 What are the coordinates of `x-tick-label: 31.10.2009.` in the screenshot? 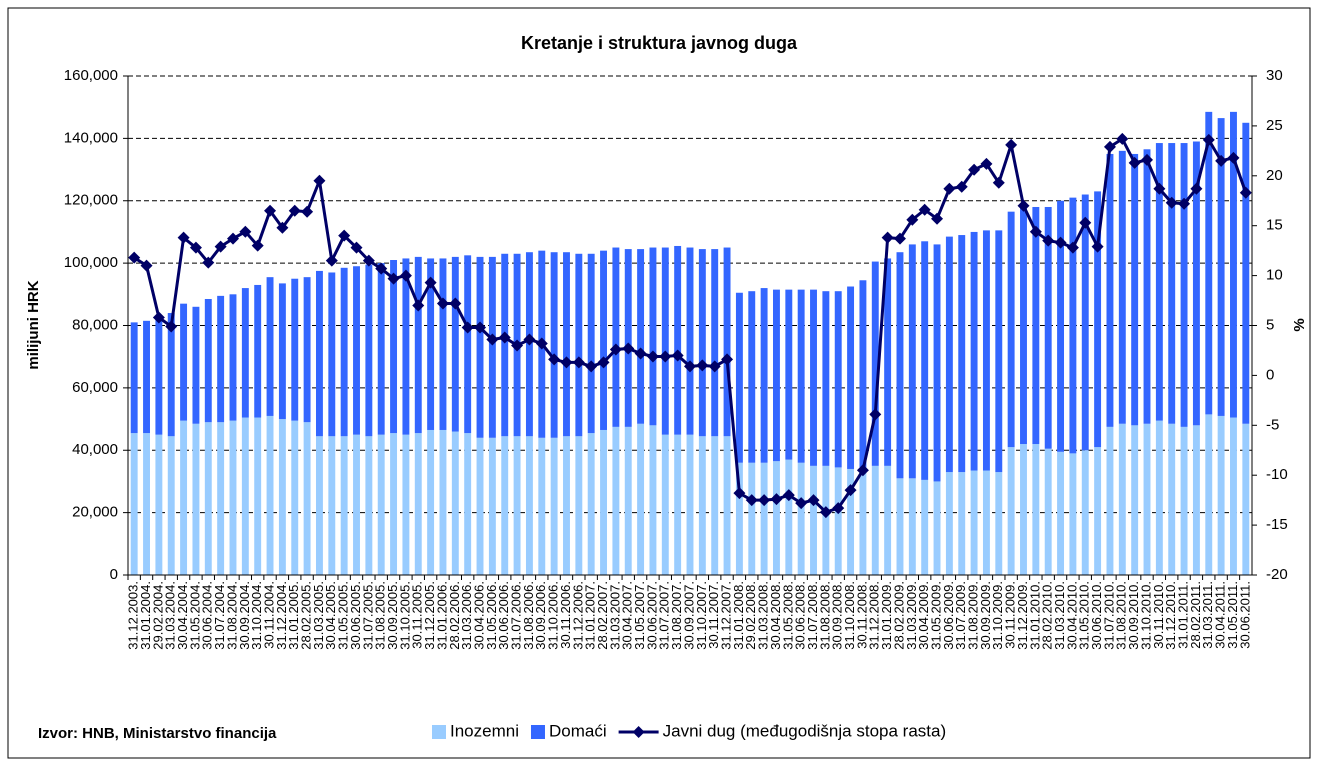 It's located at (997, 615).